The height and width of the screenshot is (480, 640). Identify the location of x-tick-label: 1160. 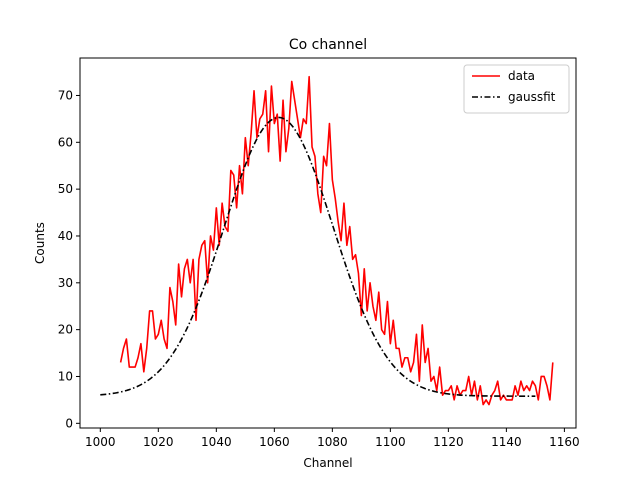
(564, 442).